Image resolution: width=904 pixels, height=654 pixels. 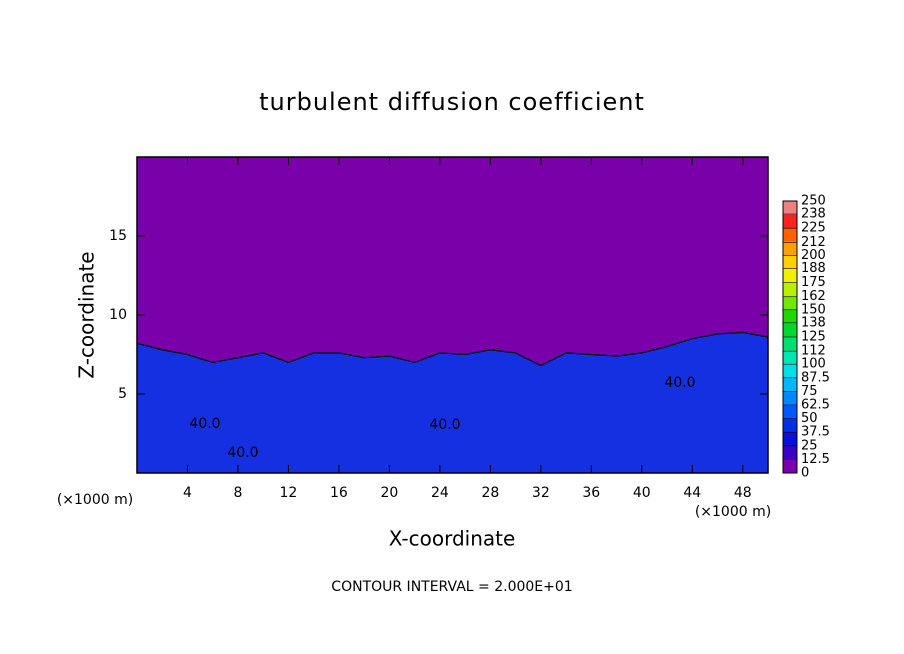 What do you see at coordinates (118, 315) in the screenshot?
I see `y-tick-label: 10` at bounding box center [118, 315].